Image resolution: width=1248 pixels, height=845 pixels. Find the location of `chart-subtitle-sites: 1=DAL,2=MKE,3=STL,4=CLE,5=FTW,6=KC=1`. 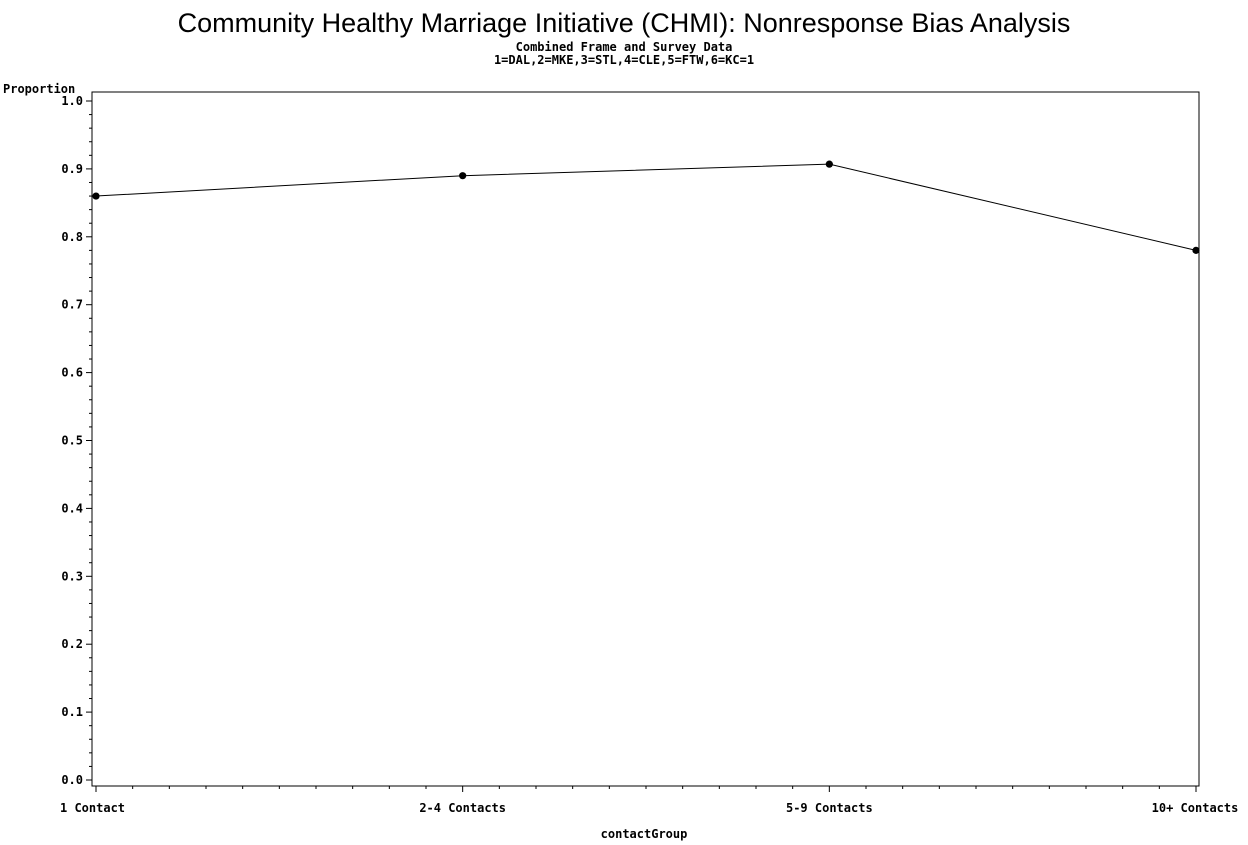

chart-subtitle-sites: 1=DAL,2=MKE,3=STL,4=CLE,5=FTW,6=KC=1 is located at coordinates (624, 60).